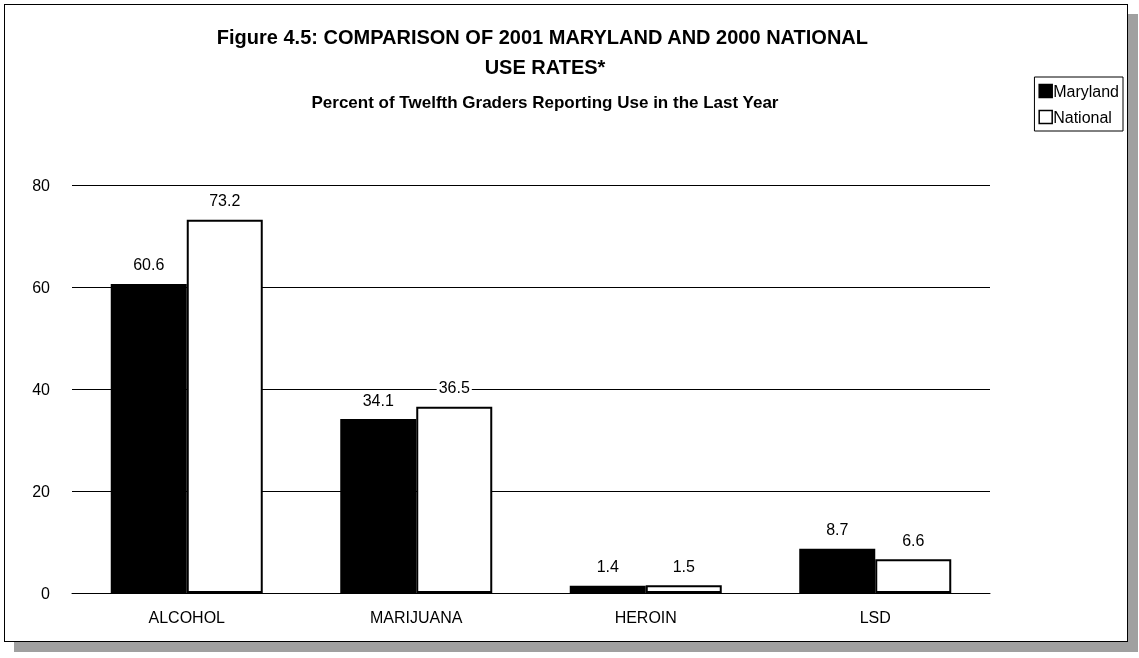  I want to click on y-tick-label: 20, so click(41, 491).